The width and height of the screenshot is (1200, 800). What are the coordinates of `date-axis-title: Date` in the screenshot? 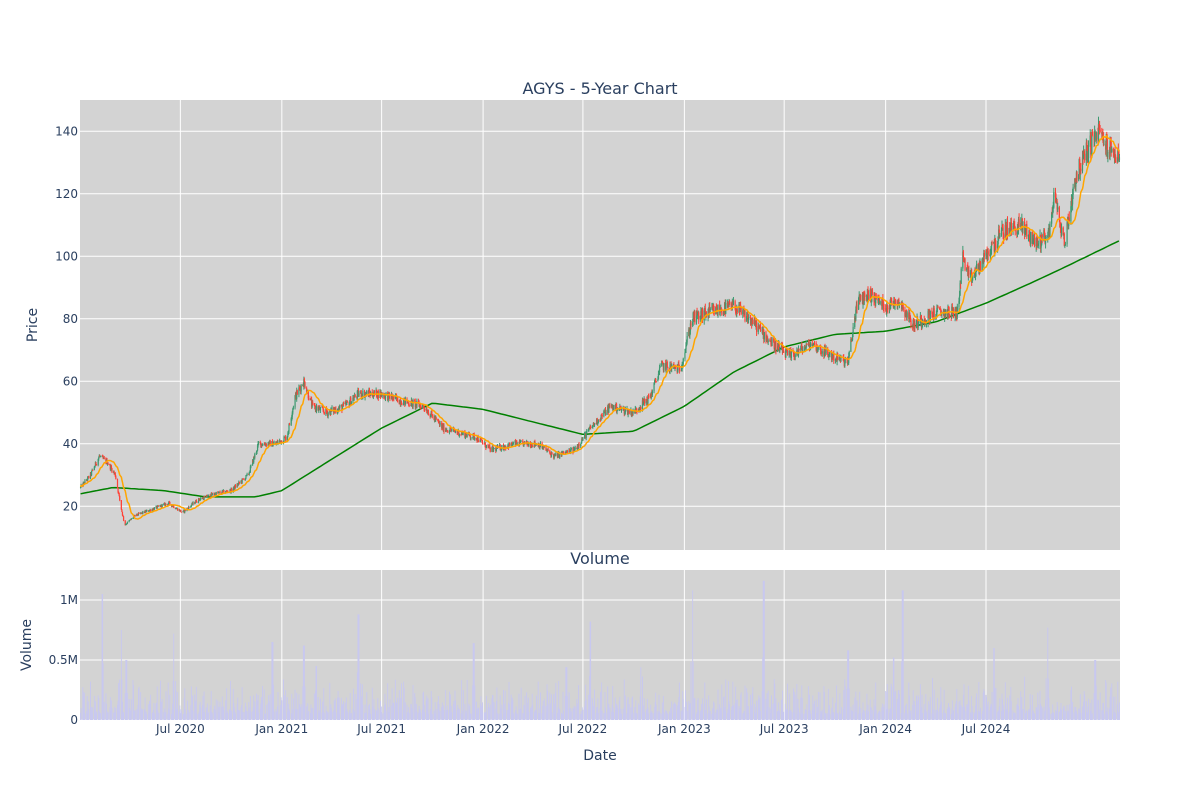 It's located at (599, 756).